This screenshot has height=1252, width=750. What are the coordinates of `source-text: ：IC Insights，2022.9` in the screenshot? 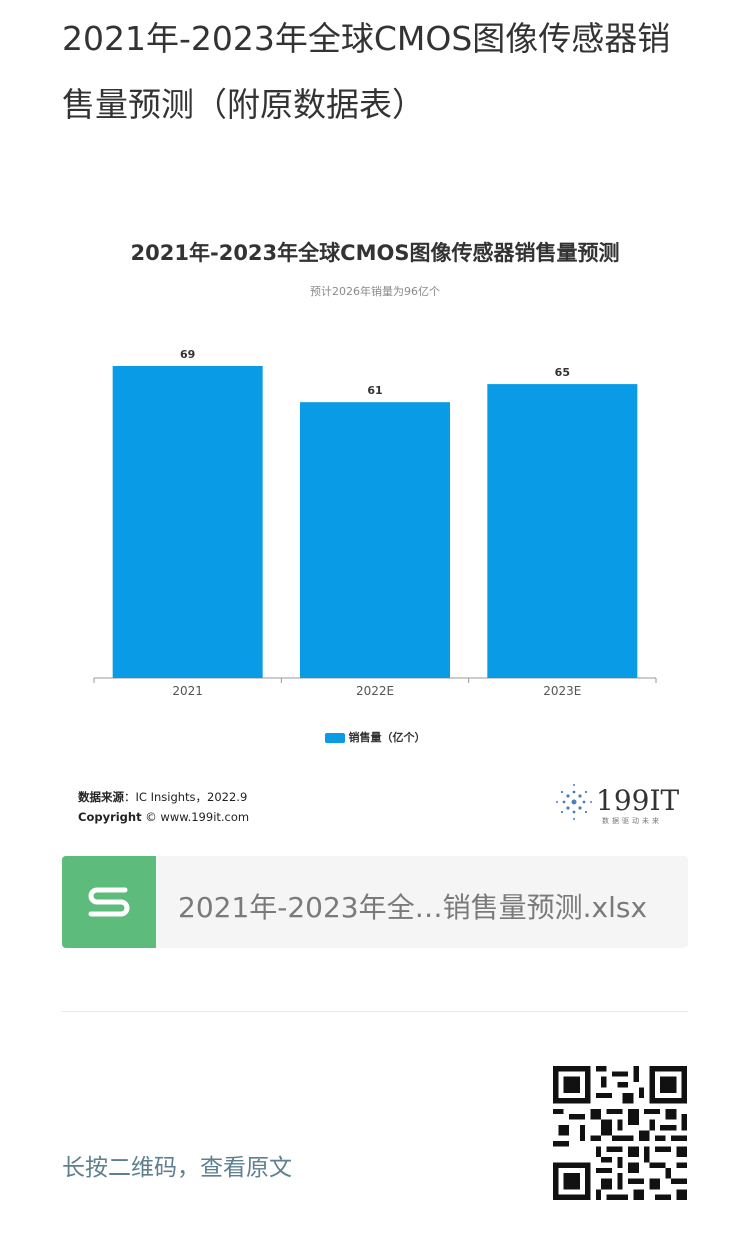 It's located at (186, 797).